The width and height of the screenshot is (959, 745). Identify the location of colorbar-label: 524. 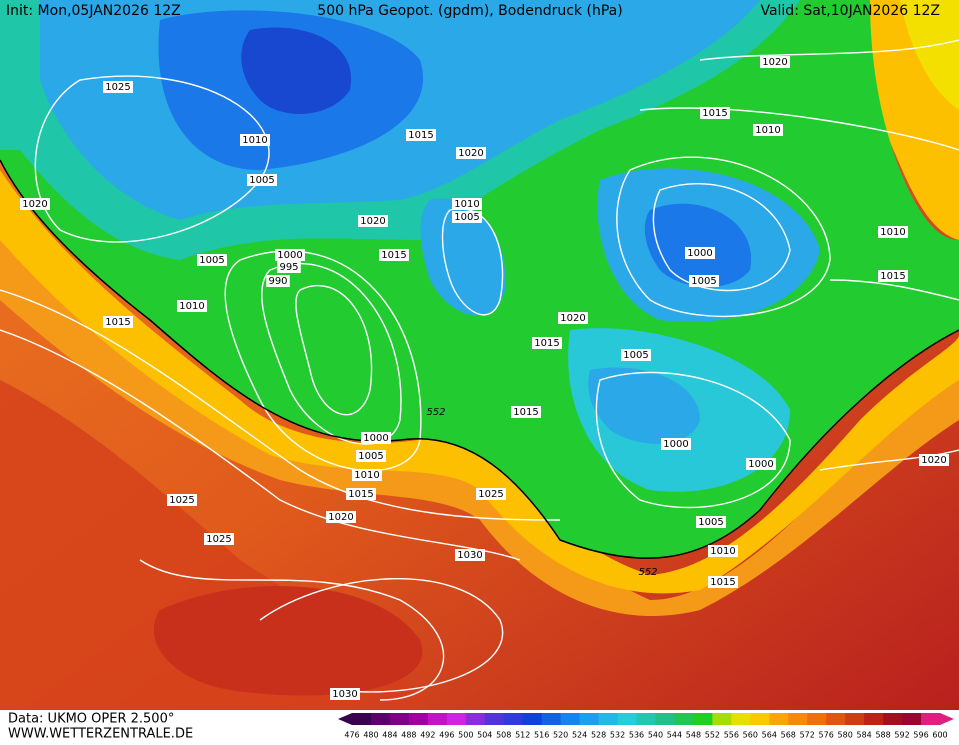
(579, 735).